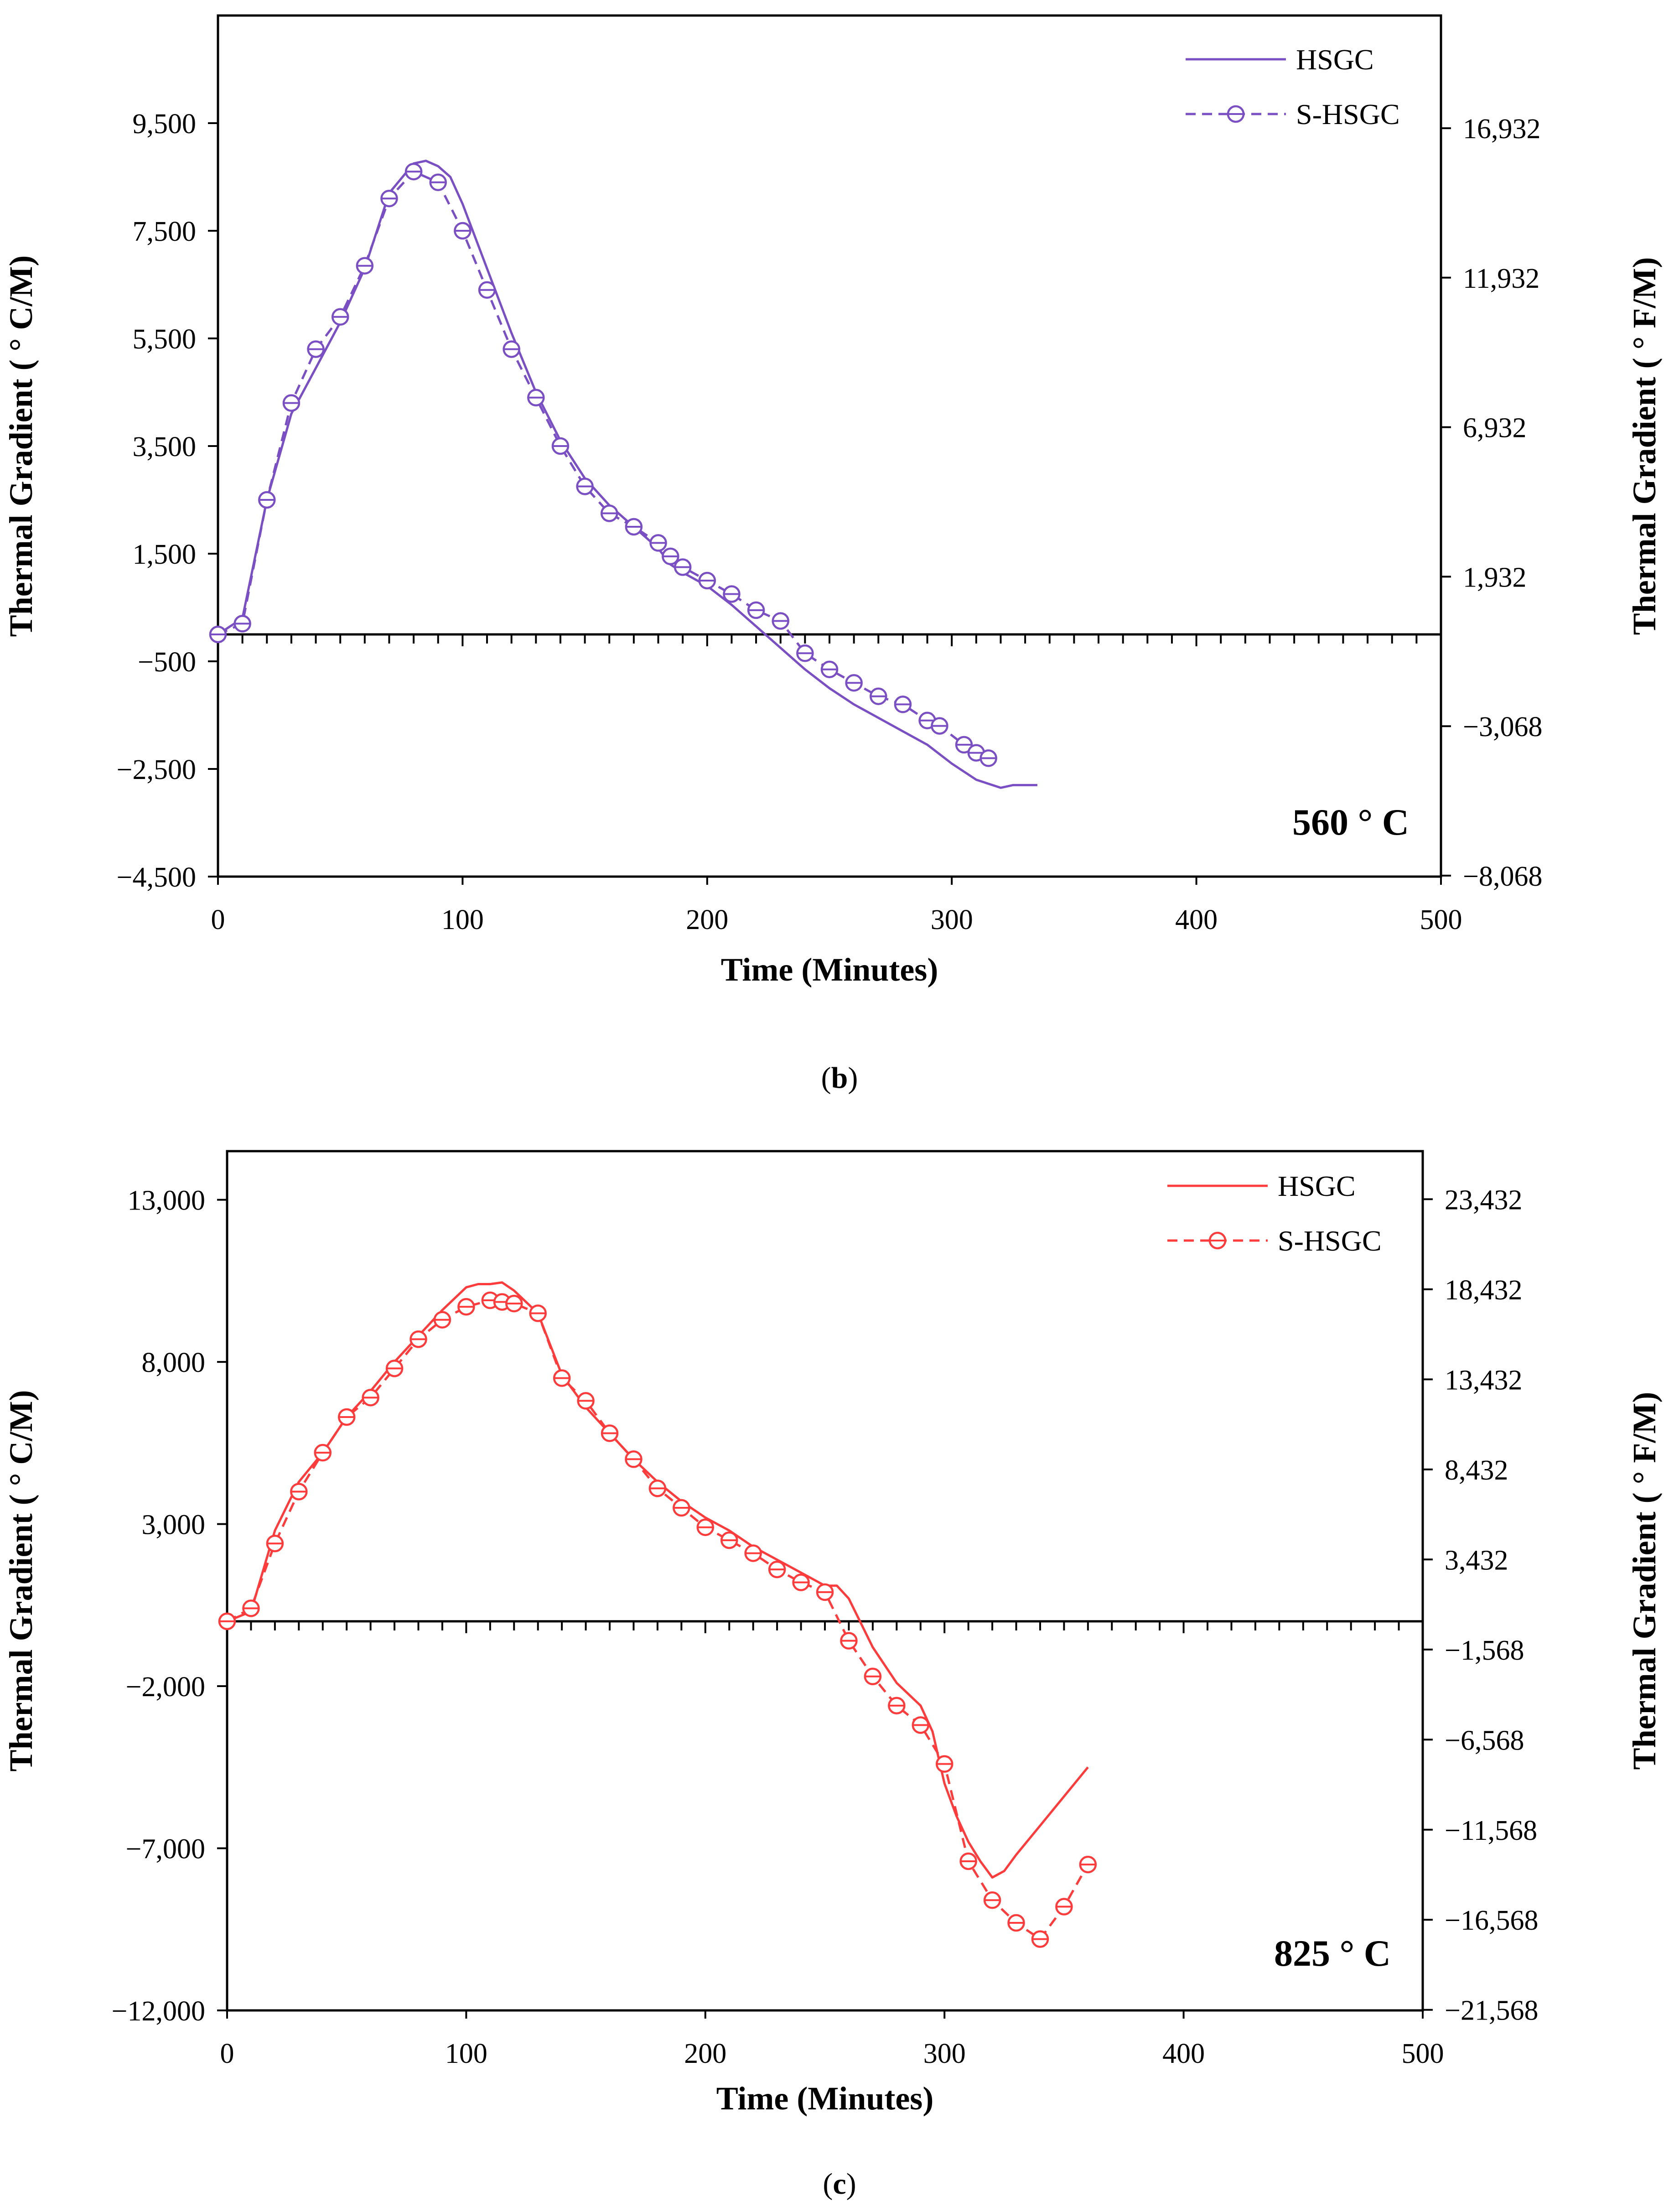 This screenshot has width=1679, height=2212. Describe the element at coordinates (165, 339) in the screenshot. I see `y-left-tick-label: 5,500` at that location.